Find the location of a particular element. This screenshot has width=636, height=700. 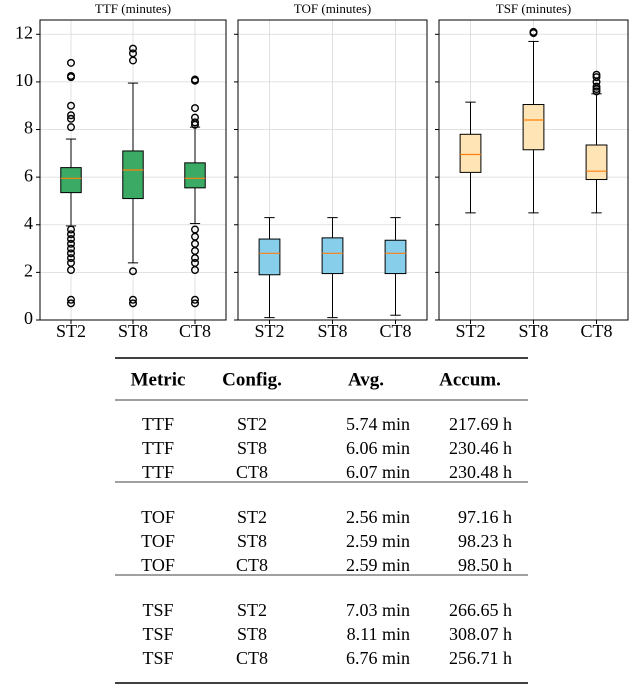

table-header: Accum. is located at coordinates (470, 379).